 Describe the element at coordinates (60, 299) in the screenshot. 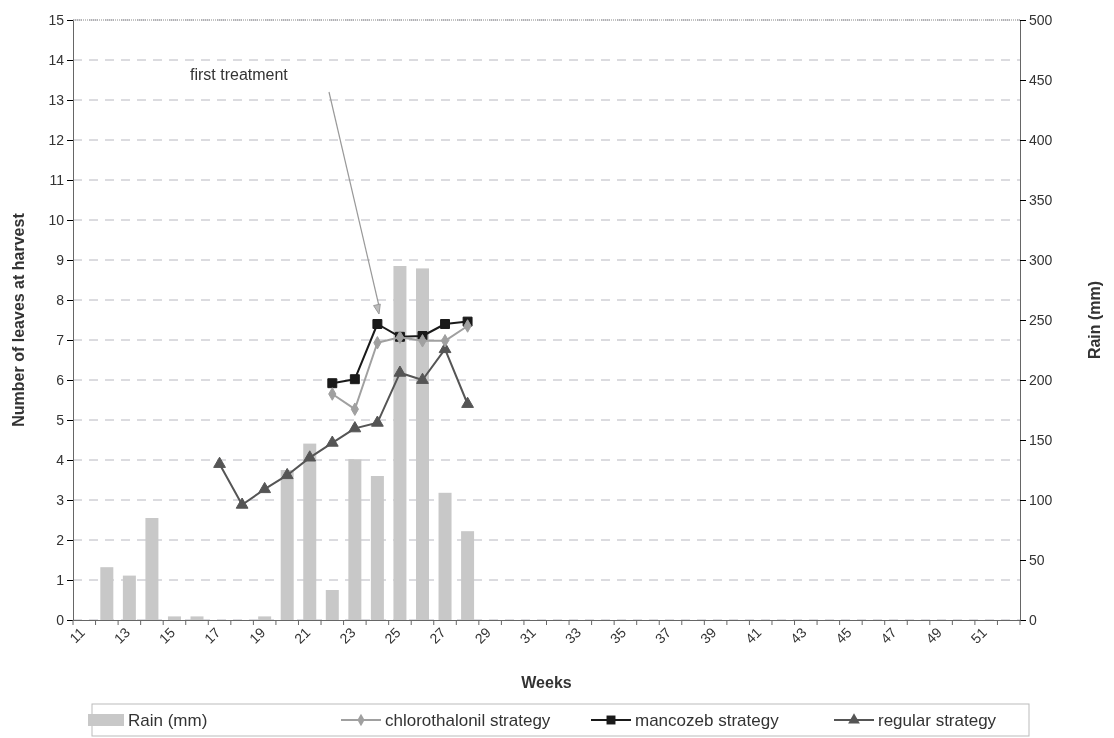

I see `y-tick-label: 8` at that location.